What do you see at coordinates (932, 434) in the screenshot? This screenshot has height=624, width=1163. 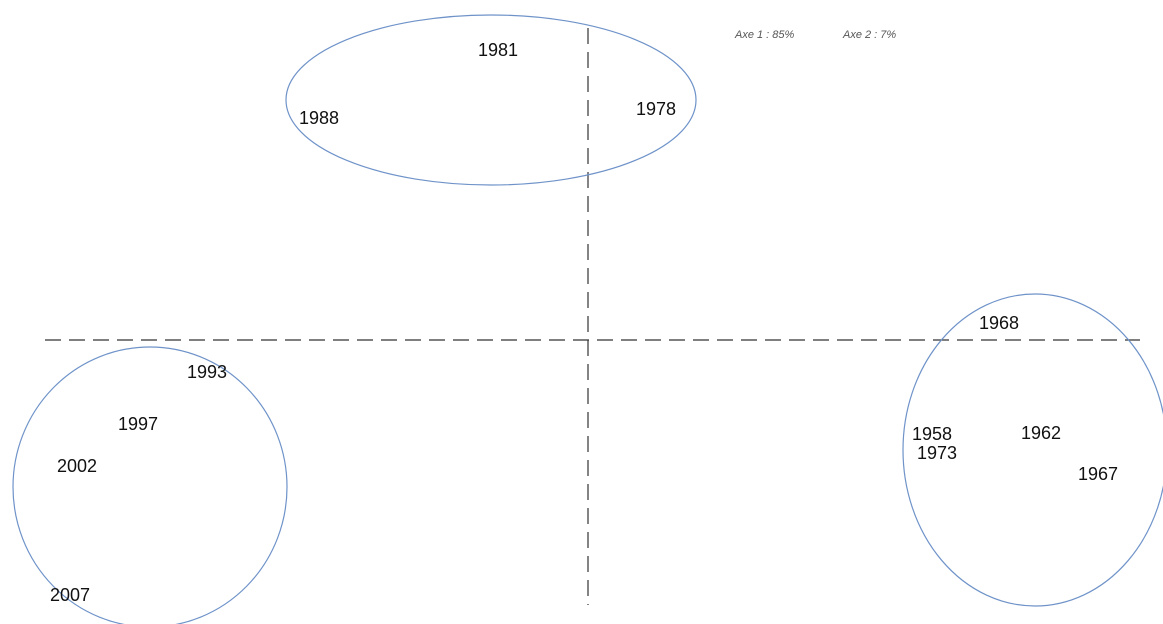 I see `year-label: 1958` at bounding box center [932, 434].